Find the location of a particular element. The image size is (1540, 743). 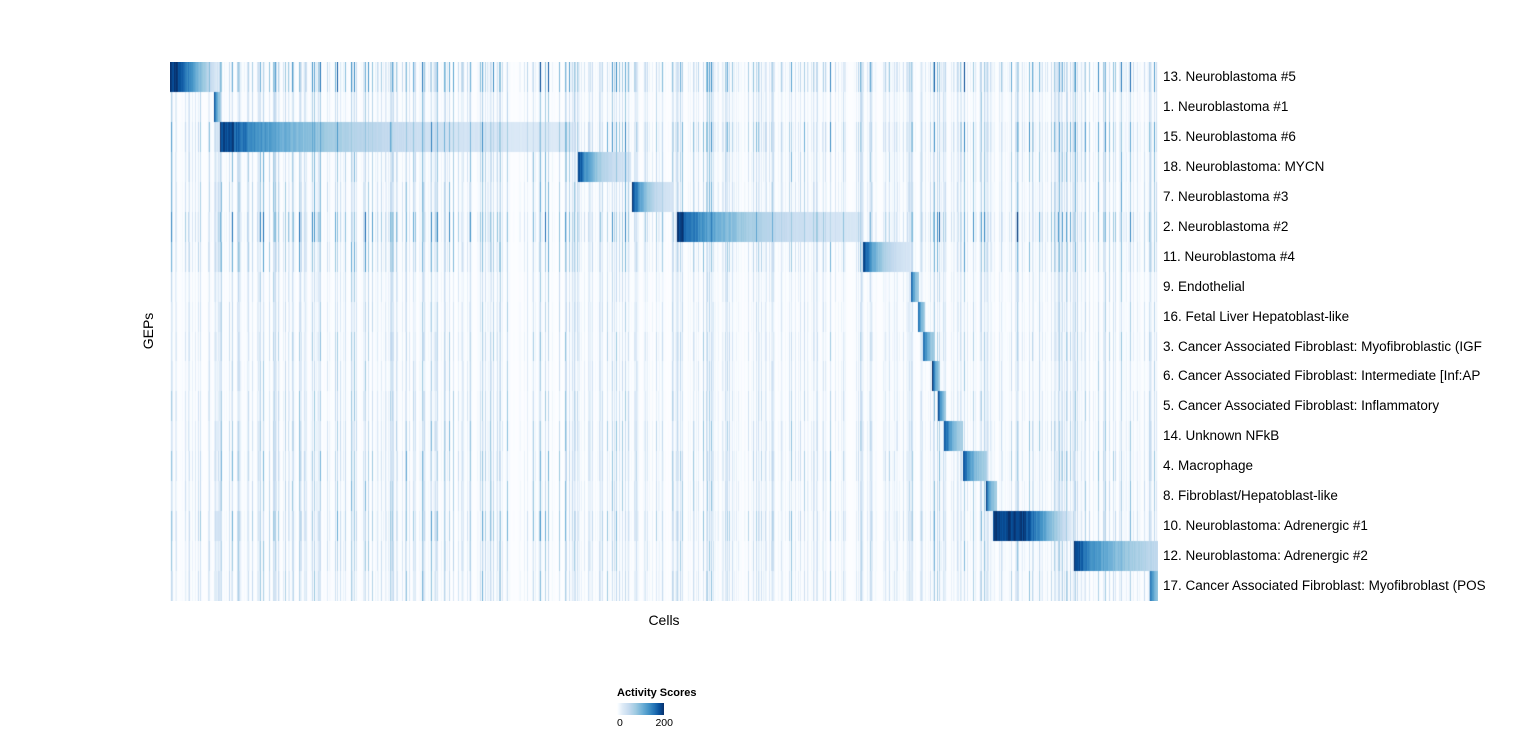

y-axis-label: GEPs is located at coordinates (148, 331).